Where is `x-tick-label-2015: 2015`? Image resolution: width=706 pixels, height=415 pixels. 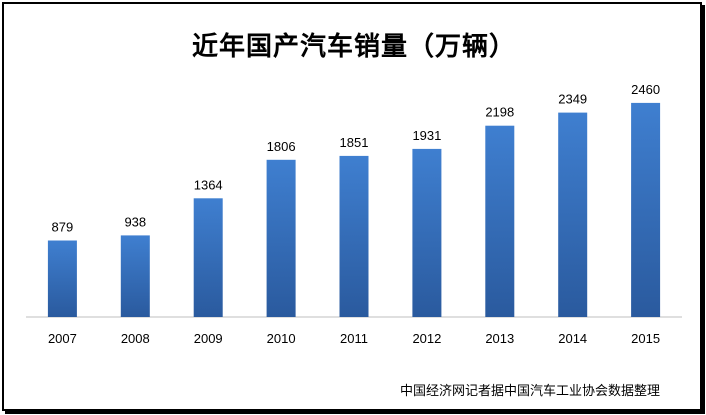 x-tick-label-2015: 2015 is located at coordinates (645, 338).